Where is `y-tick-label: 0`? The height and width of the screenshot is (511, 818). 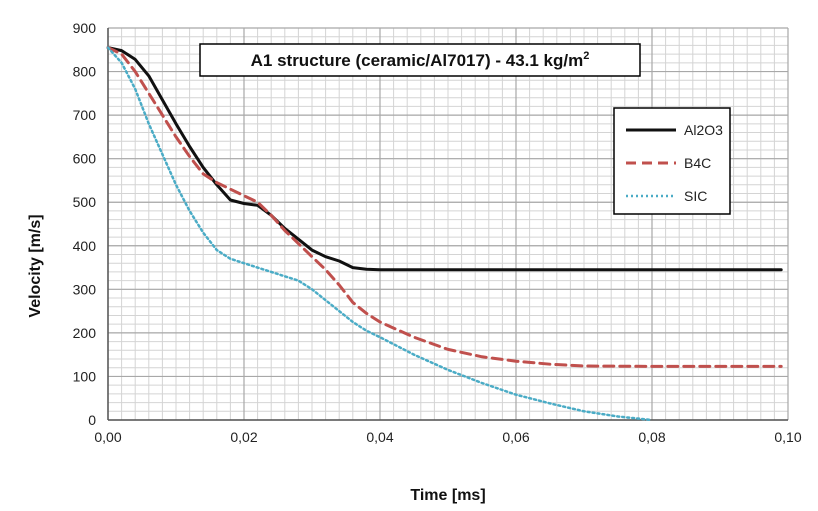
y-tick-label: 0 is located at coordinates (92, 420).